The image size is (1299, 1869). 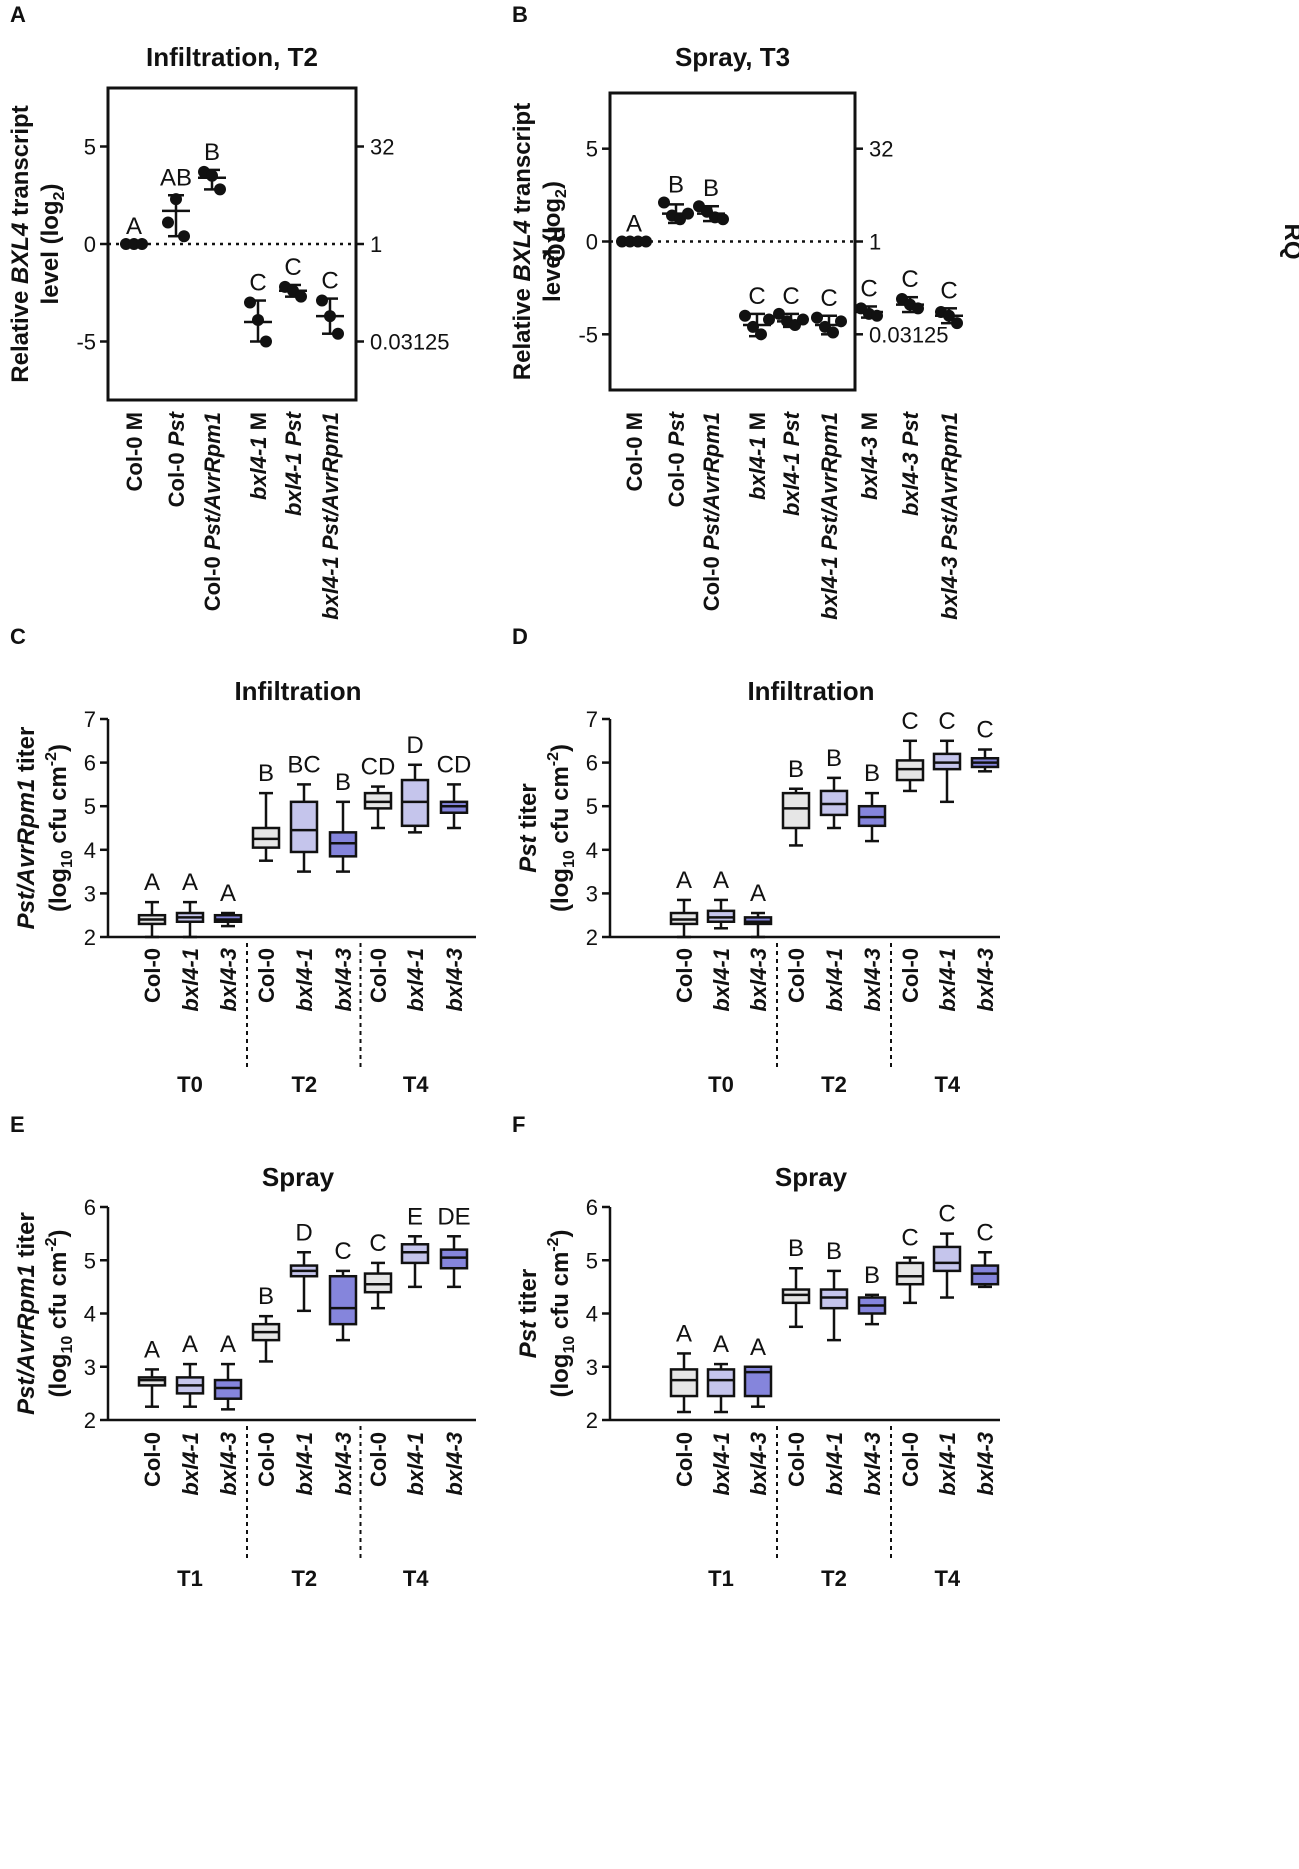 What do you see at coordinates (520, 636) in the screenshot?
I see `panel-letter: D` at bounding box center [520, 636].